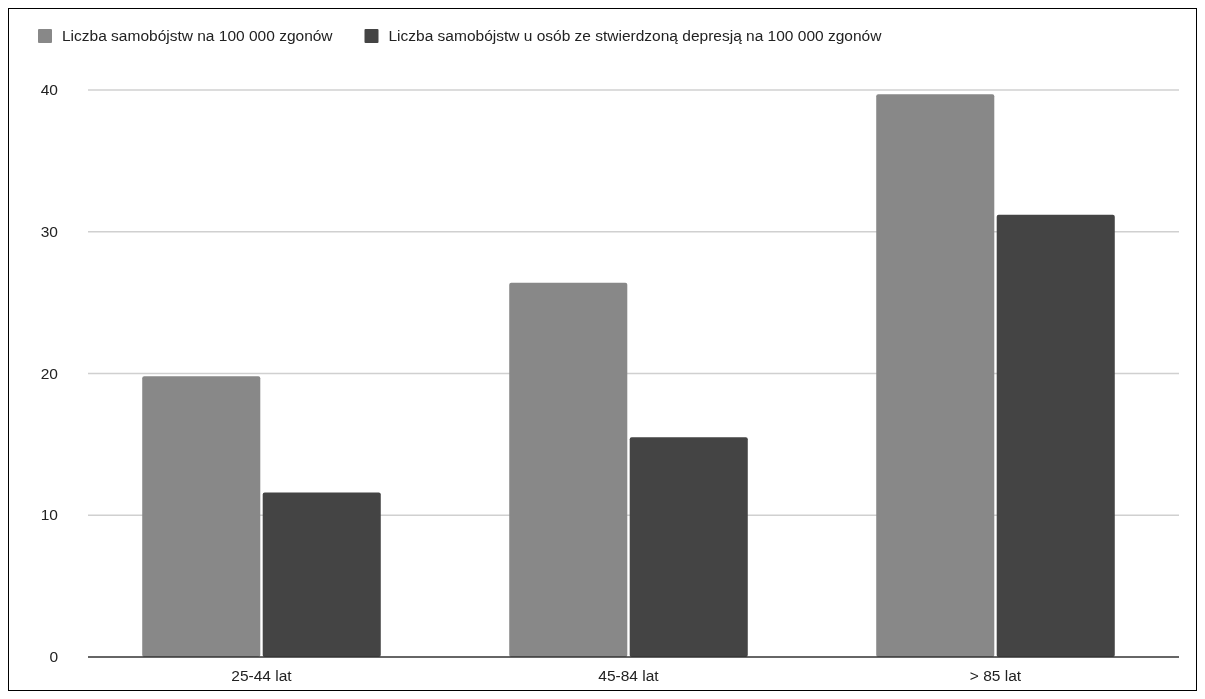 The image size is (1205, 699). What do you see at coordinates (262, 675) in the screenshot?
I see `x-tick-label: 25-44 lat` at bounding box center [262, 675].